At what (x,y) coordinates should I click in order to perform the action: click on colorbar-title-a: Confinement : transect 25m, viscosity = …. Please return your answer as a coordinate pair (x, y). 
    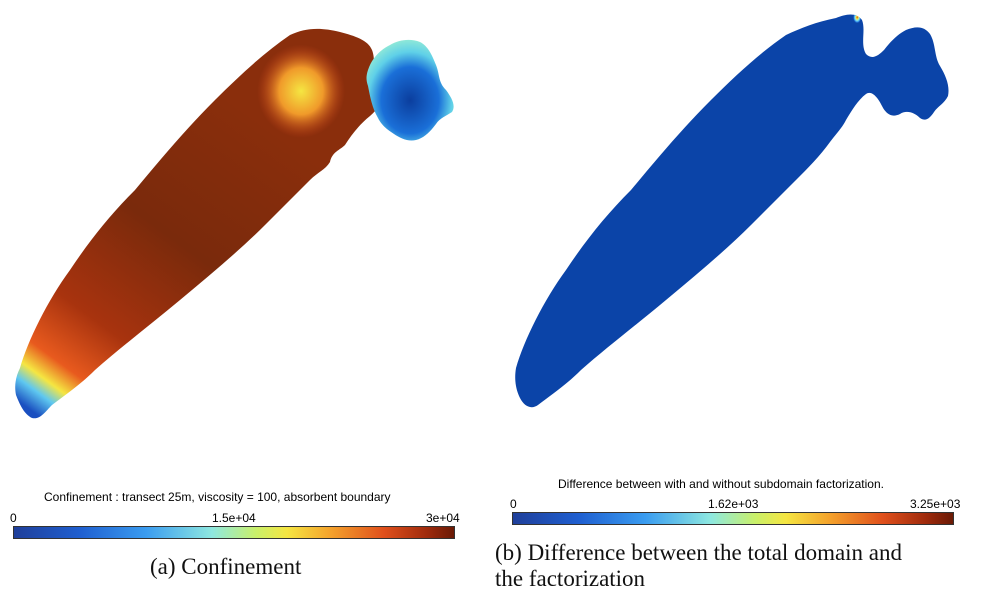
    Looking at the image, I should click on (217, 497).